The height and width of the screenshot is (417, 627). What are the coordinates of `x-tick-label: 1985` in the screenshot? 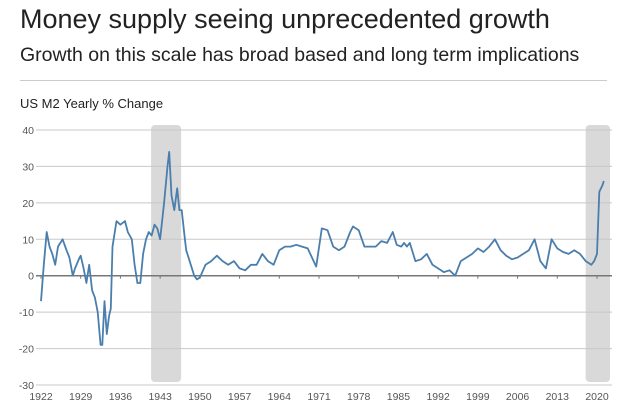 It's located at (399, 397).